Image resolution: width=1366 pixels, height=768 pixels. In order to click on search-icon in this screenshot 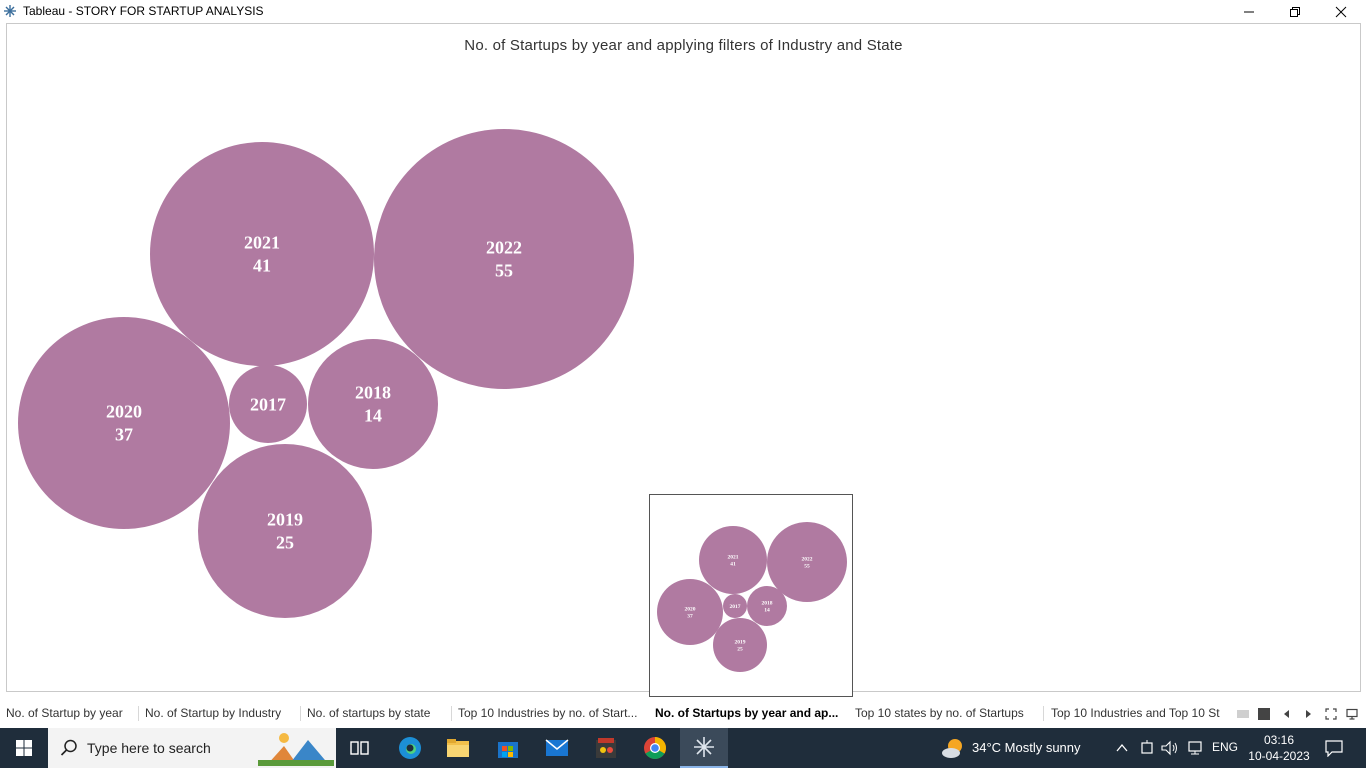, I will do `click(68, 747)`.